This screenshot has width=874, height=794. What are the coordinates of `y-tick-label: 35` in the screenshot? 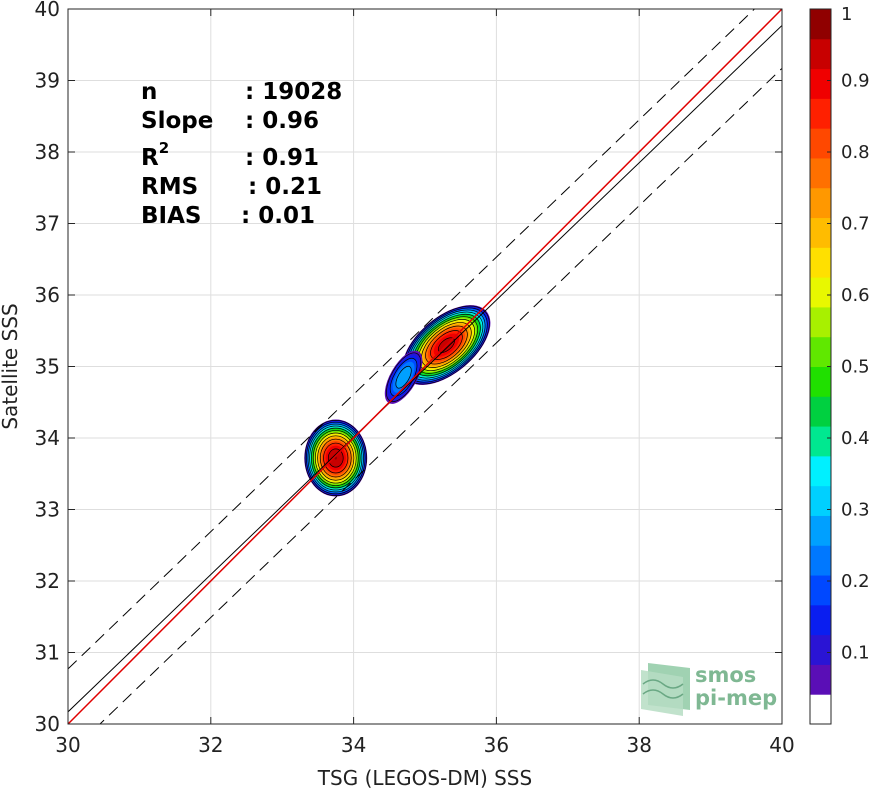 It's located at (47, 367).